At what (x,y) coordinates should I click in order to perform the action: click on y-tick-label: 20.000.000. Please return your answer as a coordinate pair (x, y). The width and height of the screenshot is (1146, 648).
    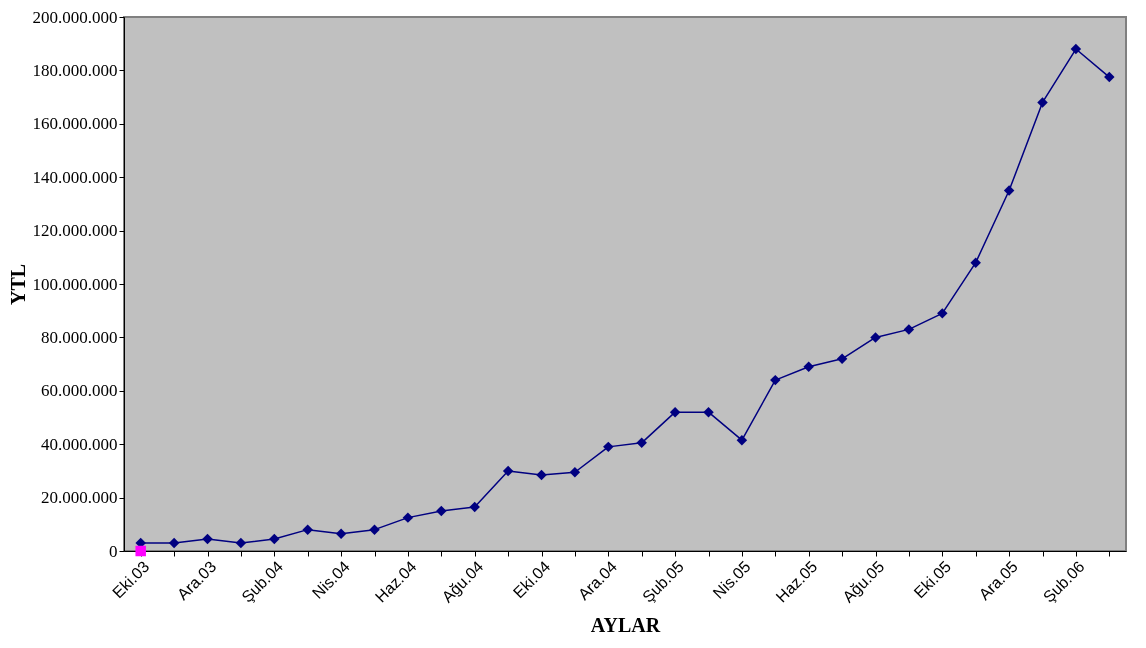
    Looking at the image, I should click on (79, 498).